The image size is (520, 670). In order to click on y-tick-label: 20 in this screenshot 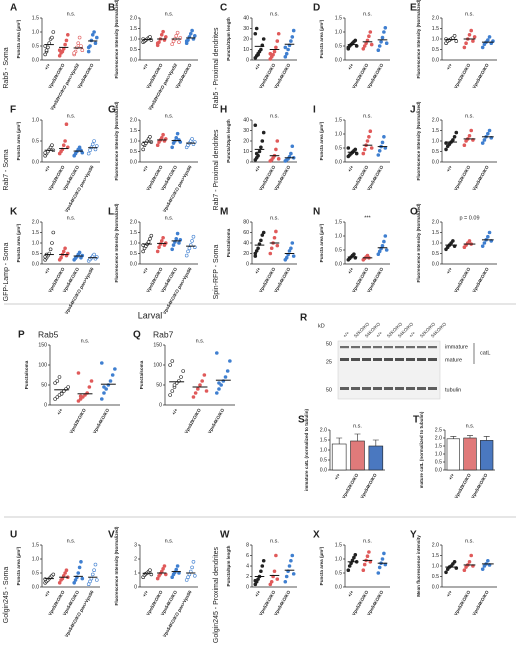, I will do `click(246, 141)`.